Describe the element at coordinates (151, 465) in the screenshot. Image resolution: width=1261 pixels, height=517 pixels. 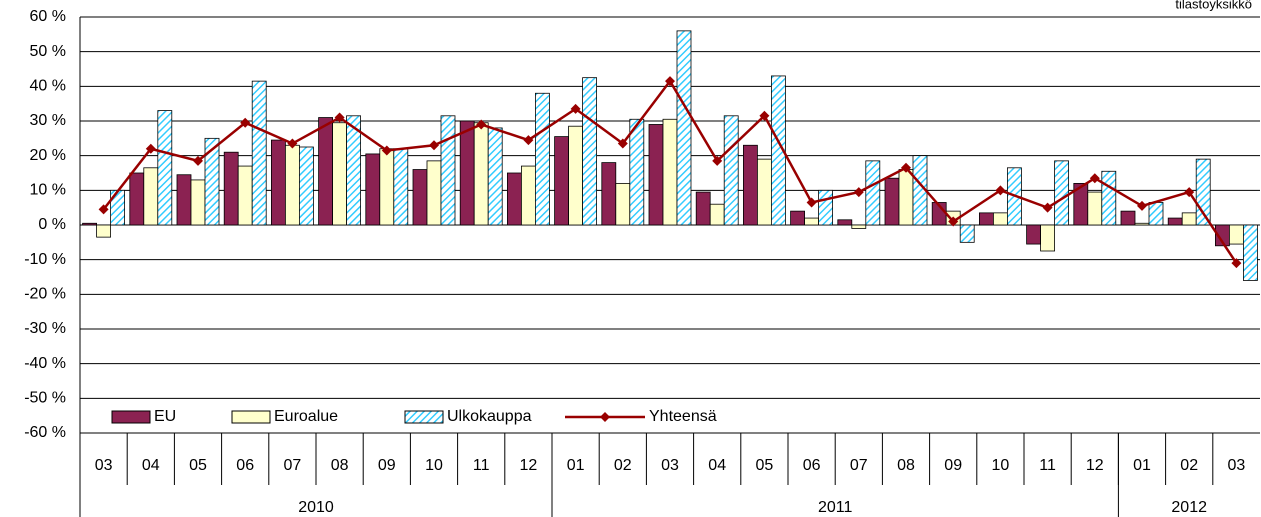
I see `x-tick-label: 04` at that location.